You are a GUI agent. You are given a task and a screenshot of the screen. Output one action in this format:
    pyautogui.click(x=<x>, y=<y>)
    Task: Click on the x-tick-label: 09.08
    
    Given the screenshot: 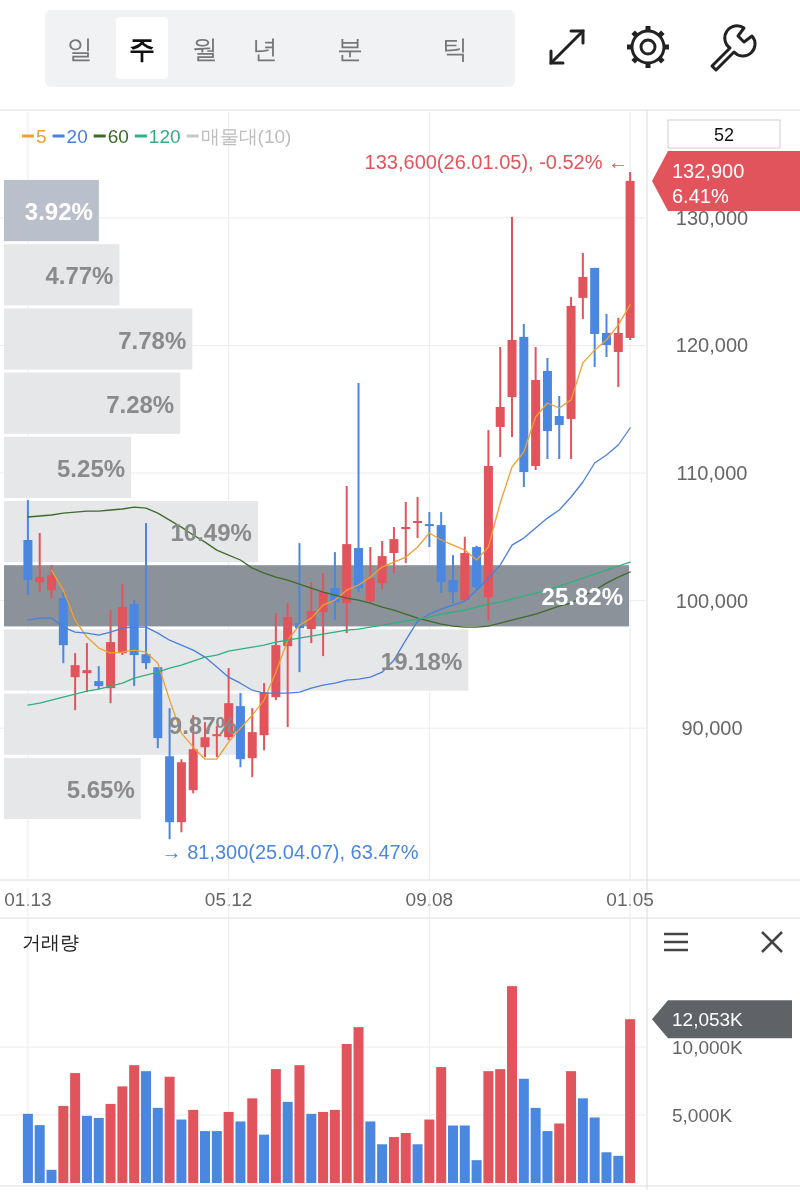 What is the action you would take?
    pyautogui.click(x=429, y=899)
    